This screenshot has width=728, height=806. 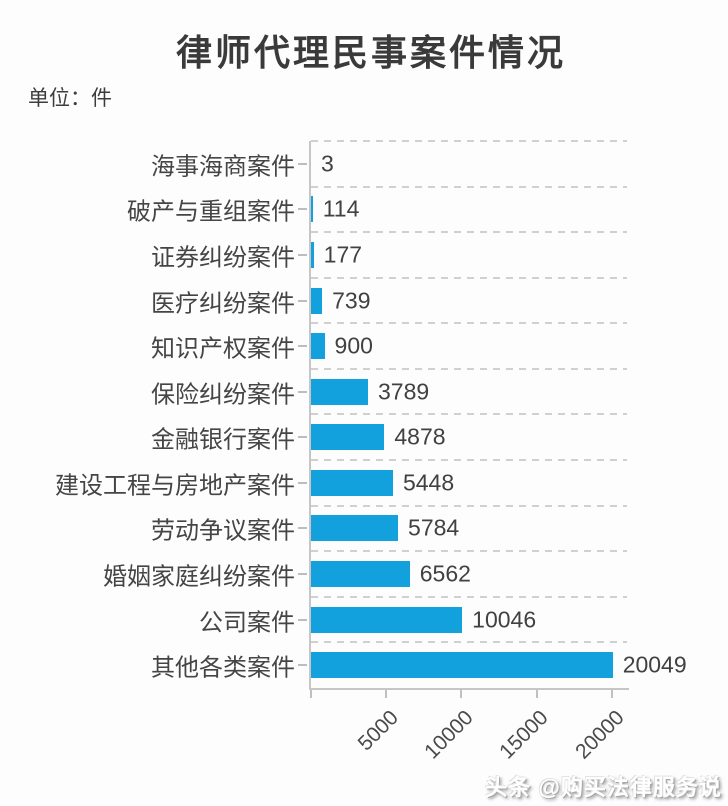 What do you see at coordinates (389, 163) in the screenshot?
I see `bar-row: 海事海商案件 3` at bounding box center [389, 163].